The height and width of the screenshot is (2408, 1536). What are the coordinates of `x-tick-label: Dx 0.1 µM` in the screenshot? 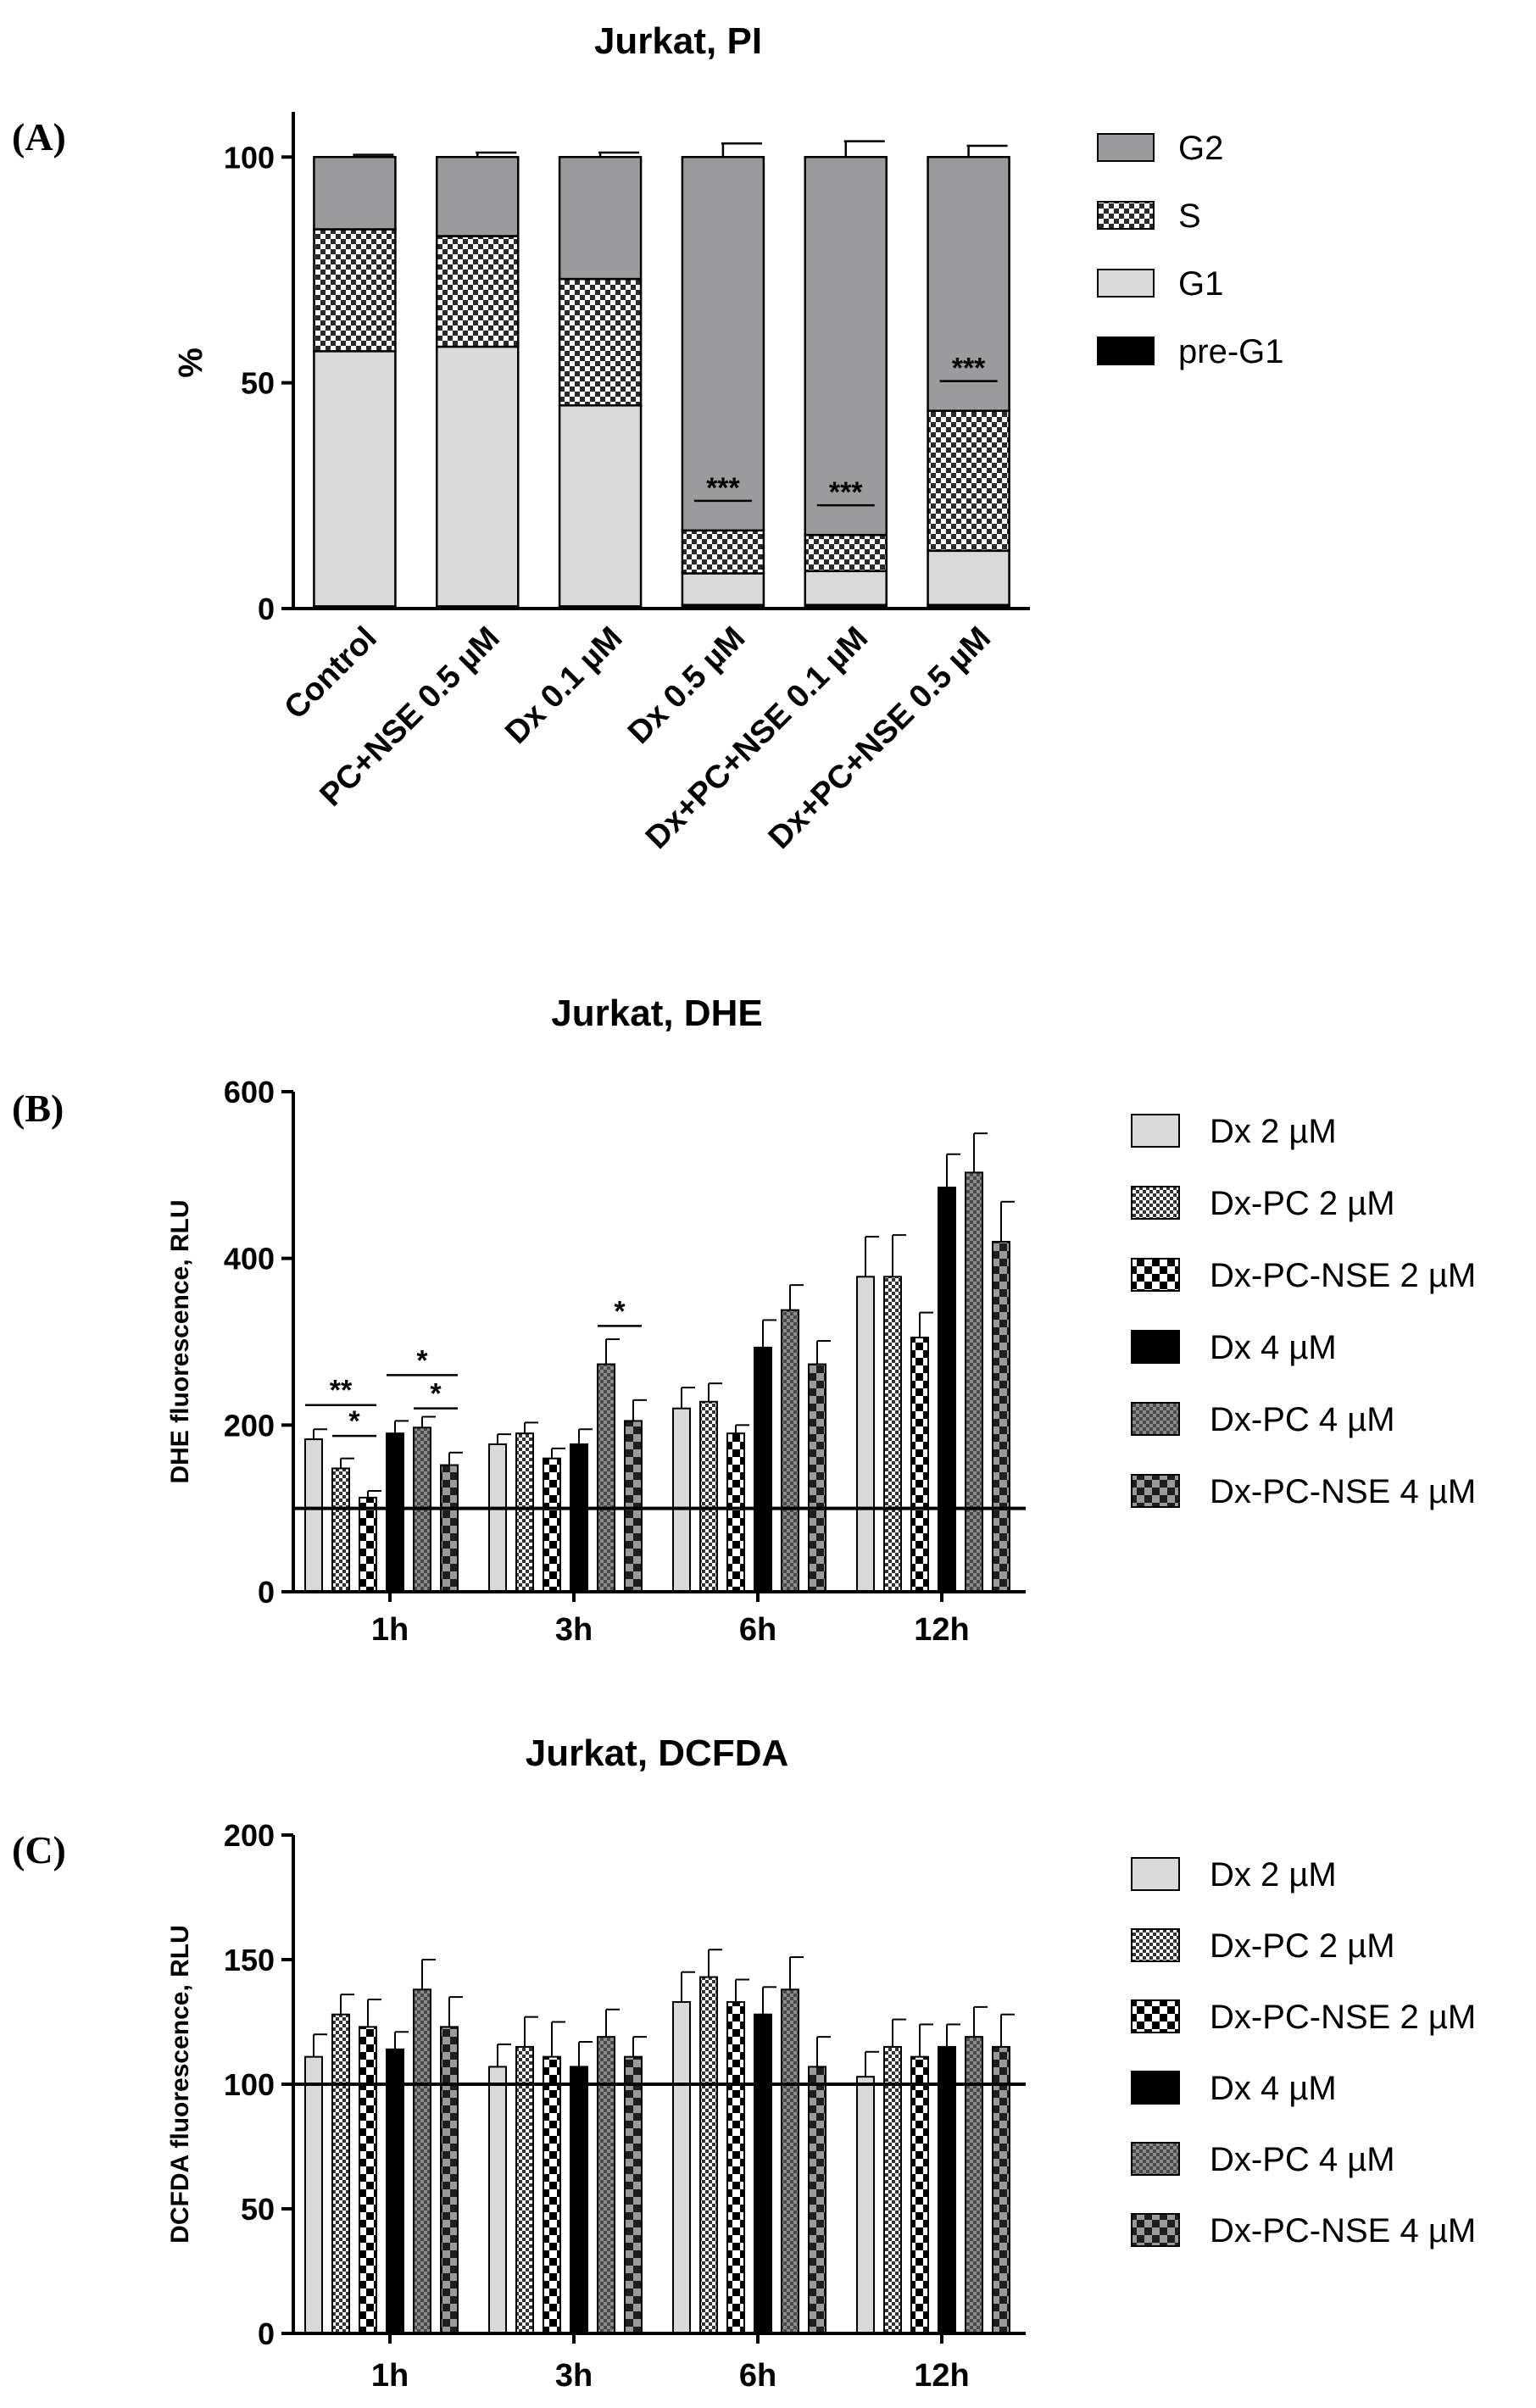 It's located at (563, 685).